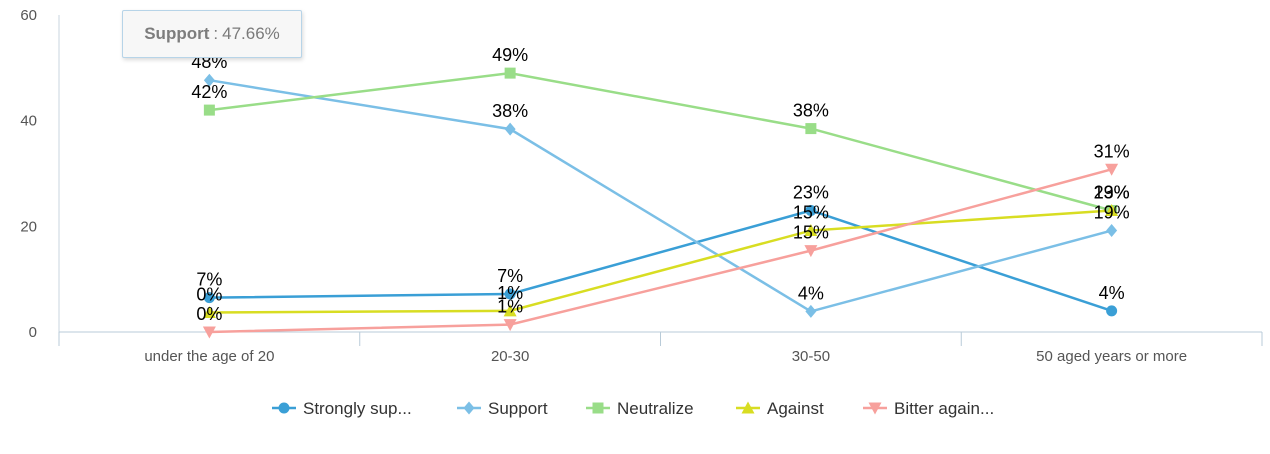 This screenshot has height=454, width=1270. Describe the element at coordinates (28, 226) in the screenshot. I see `y-tick-label: 20` at that location.